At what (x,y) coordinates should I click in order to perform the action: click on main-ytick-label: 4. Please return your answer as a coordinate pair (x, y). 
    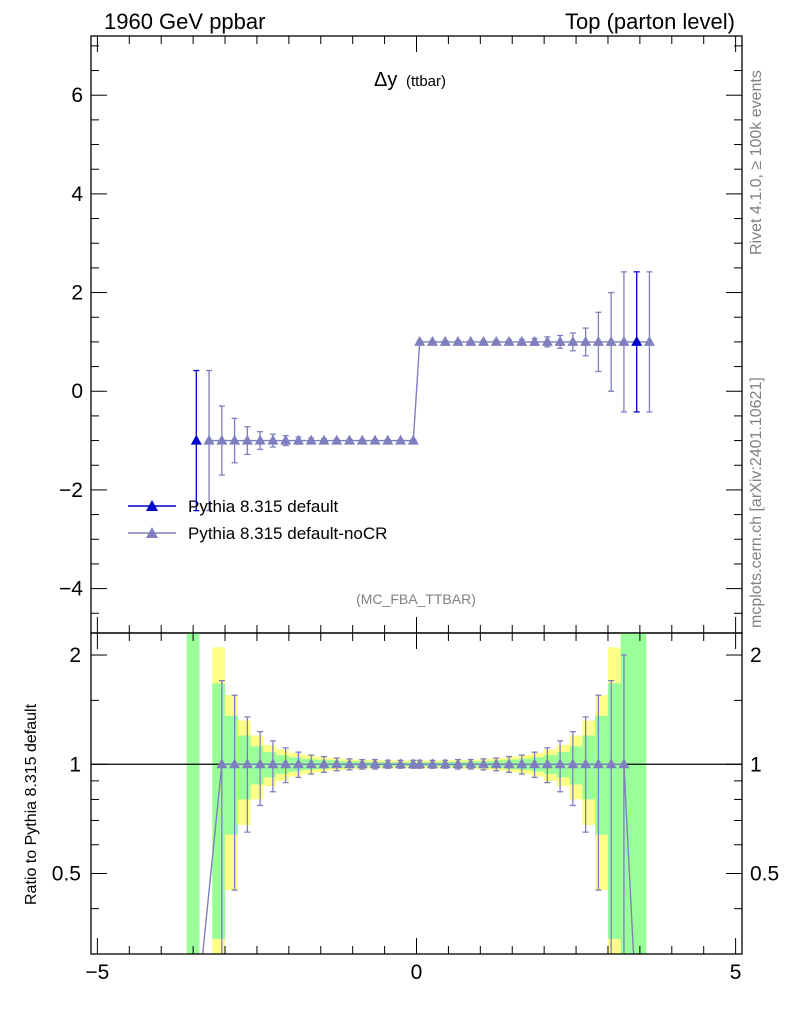
    Looking at the image, I should click on (77, 194).